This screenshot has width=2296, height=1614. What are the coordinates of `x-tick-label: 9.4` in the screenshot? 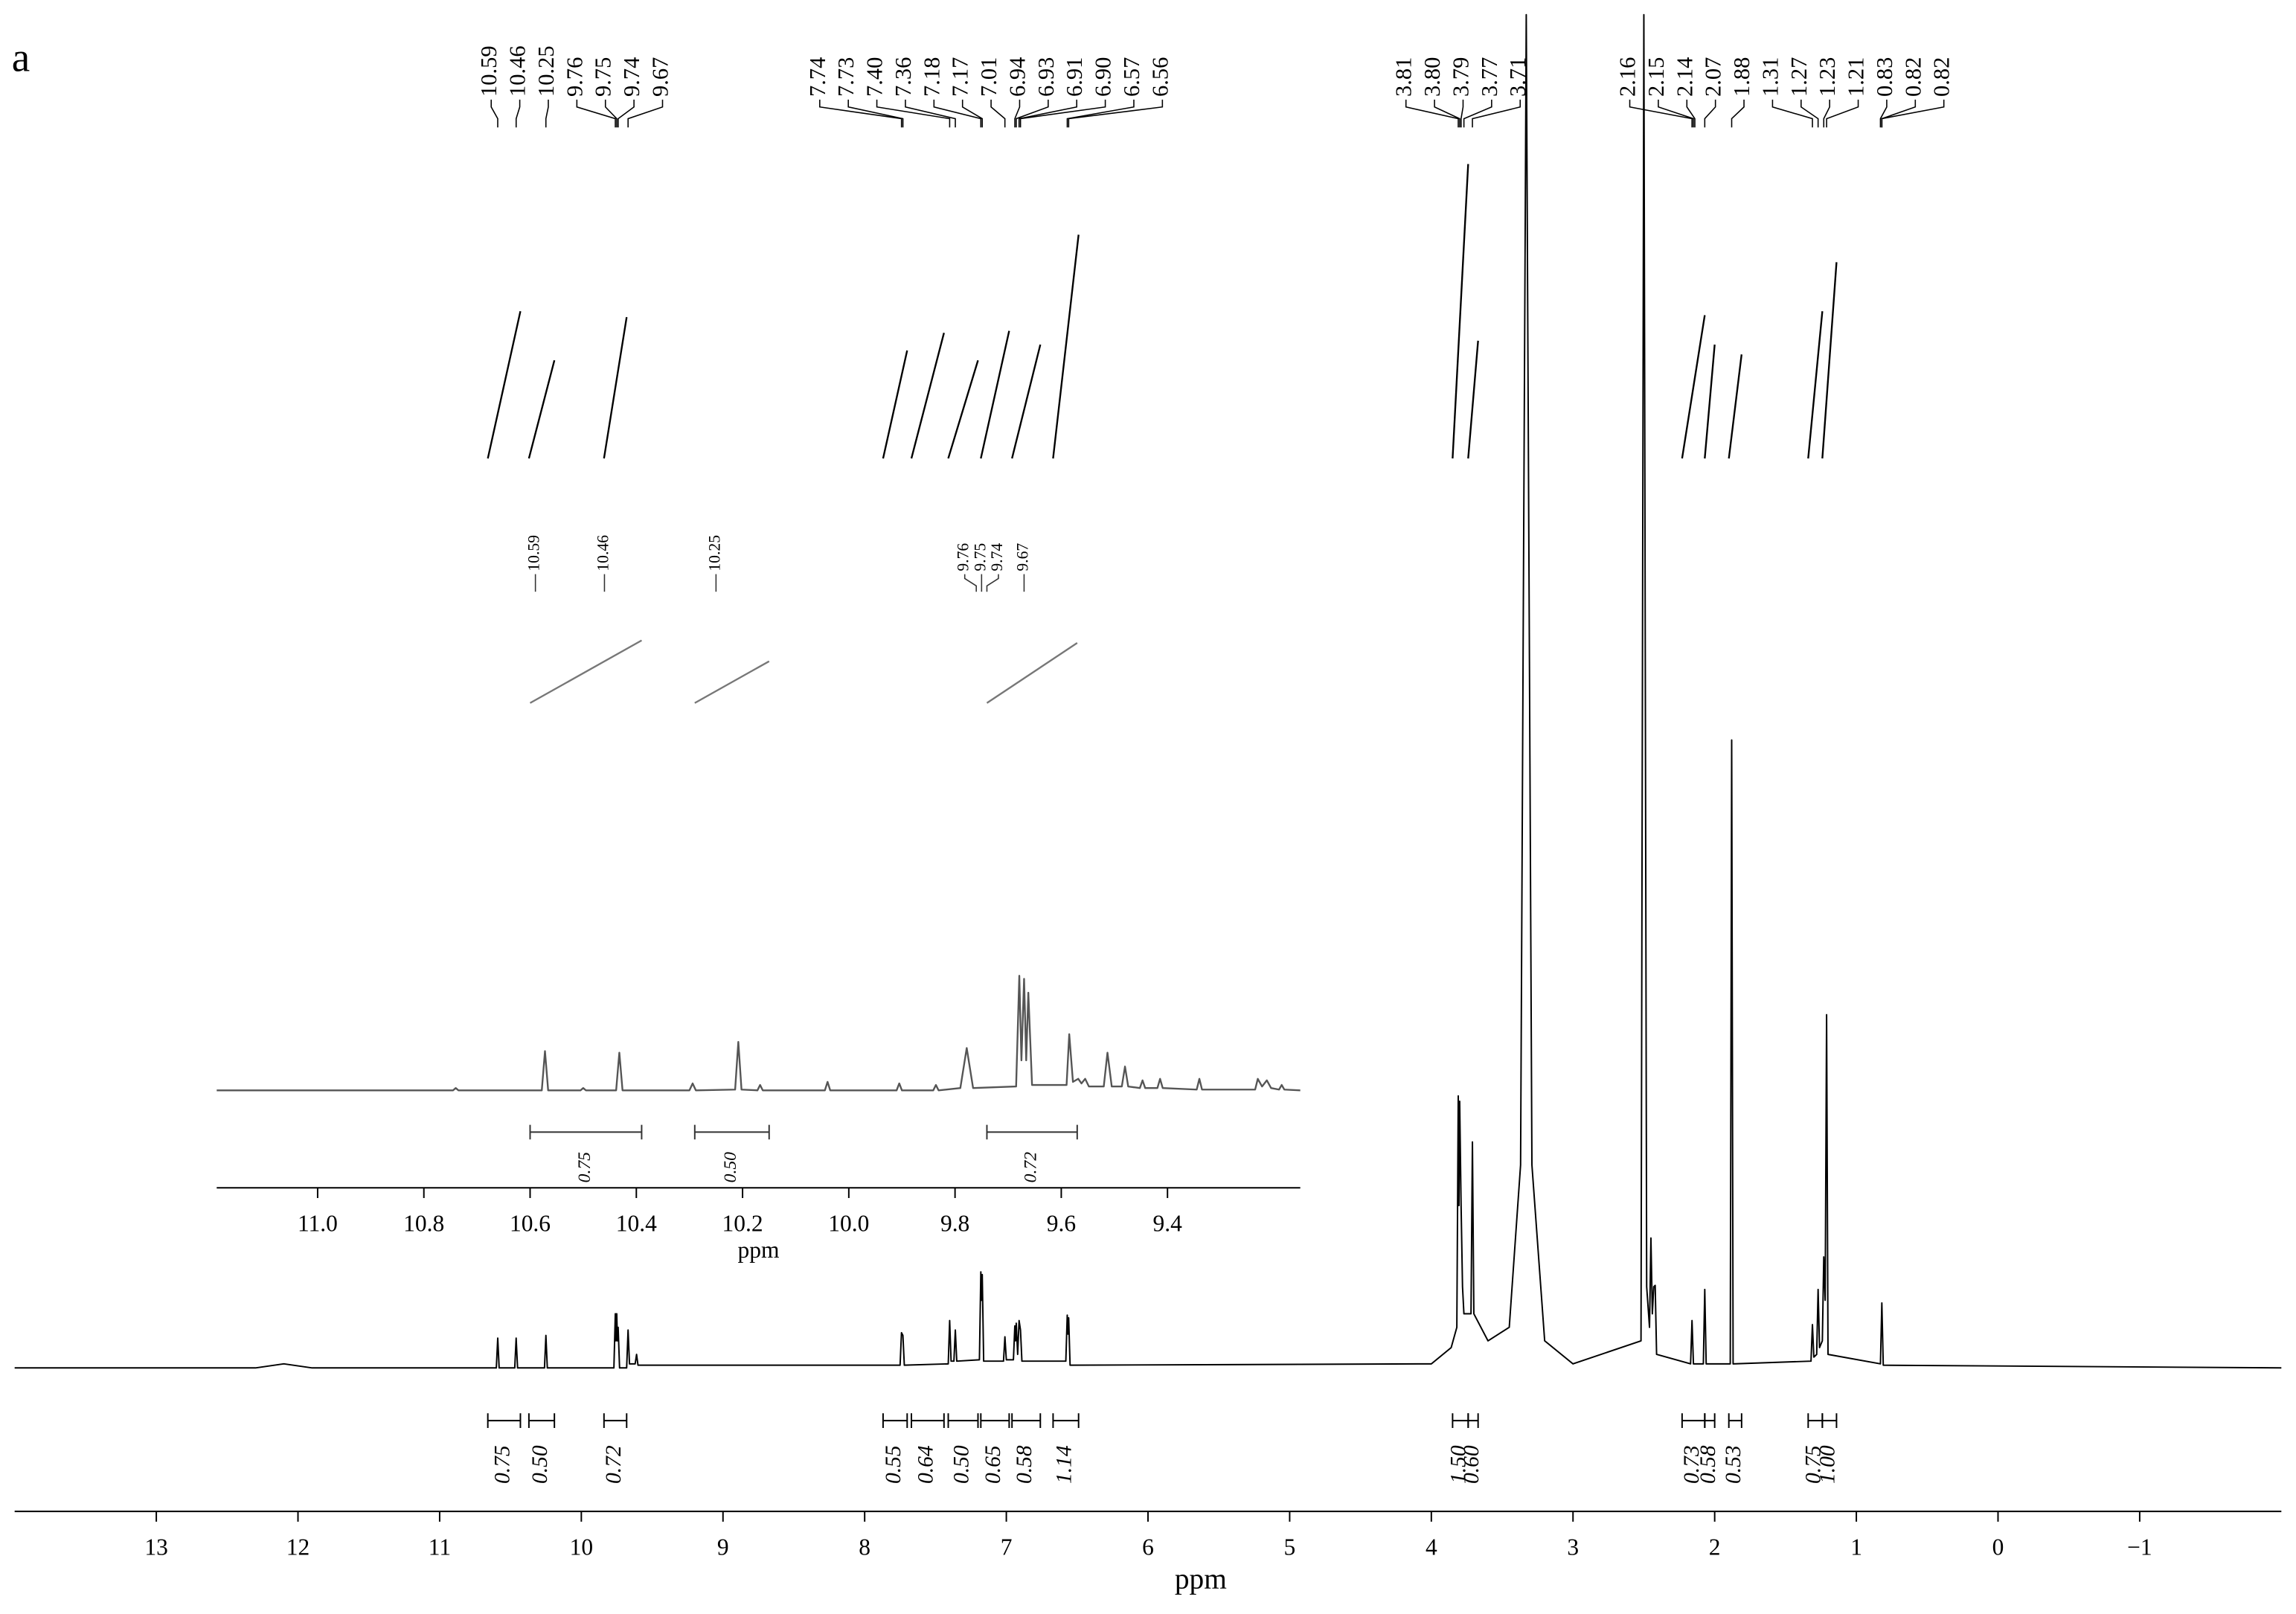 It's located at (1168, 1224).